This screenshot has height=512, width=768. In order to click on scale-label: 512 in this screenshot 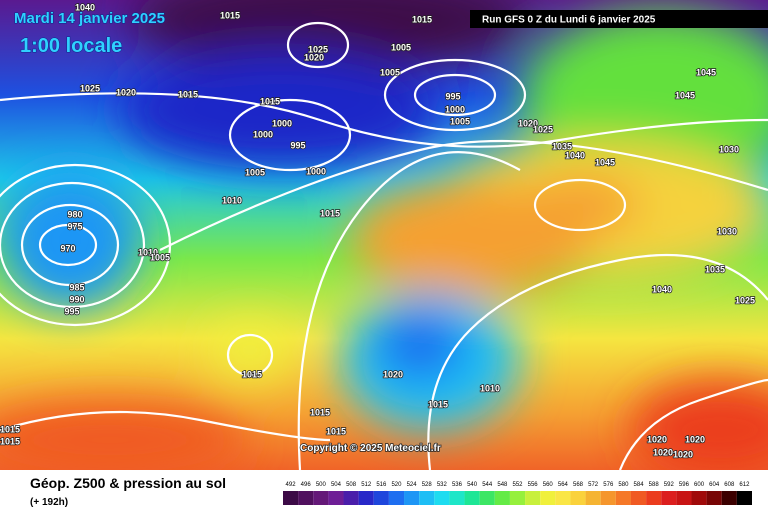, I will do `click(366, 485)`.